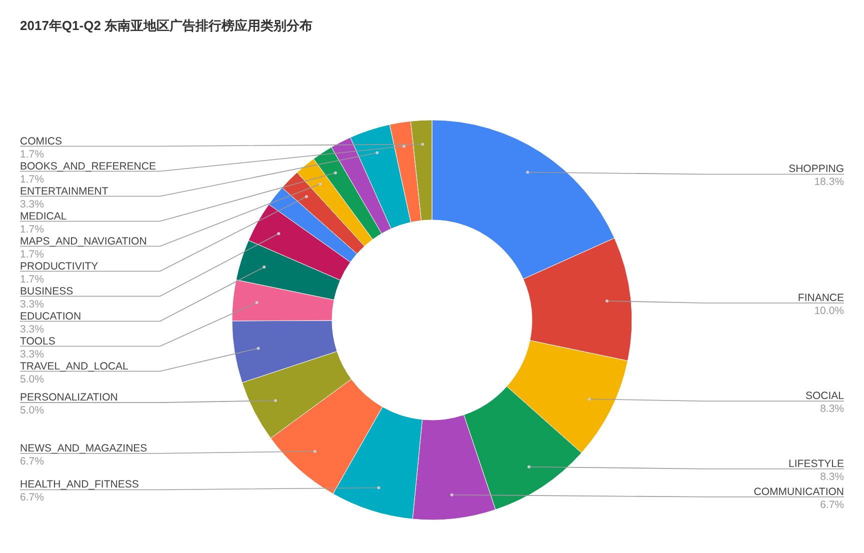 The height and width of the screenshot is (553, 864). Describe the element at coordinates (79, 484) in the screenshot. I see `slice-label: HEALTH_AND_FITNESS` at that location.